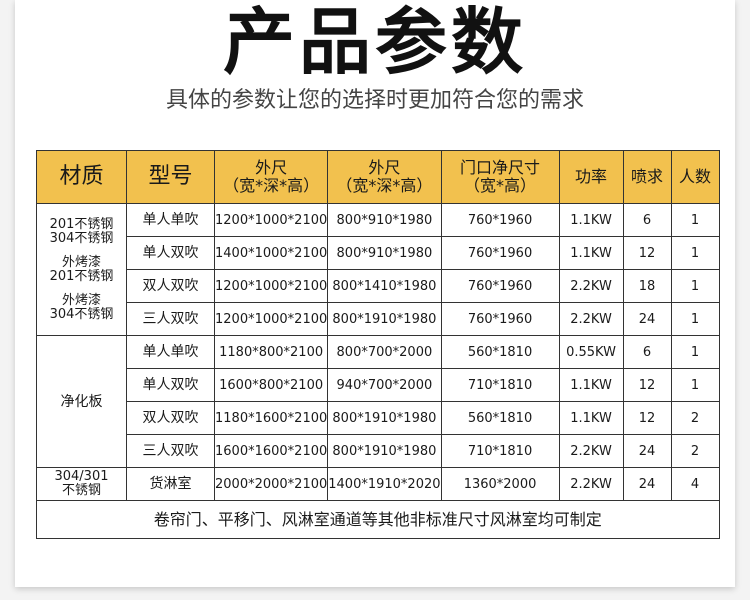  I want to click on model-cell: 单人双吹, so click(170, 385).